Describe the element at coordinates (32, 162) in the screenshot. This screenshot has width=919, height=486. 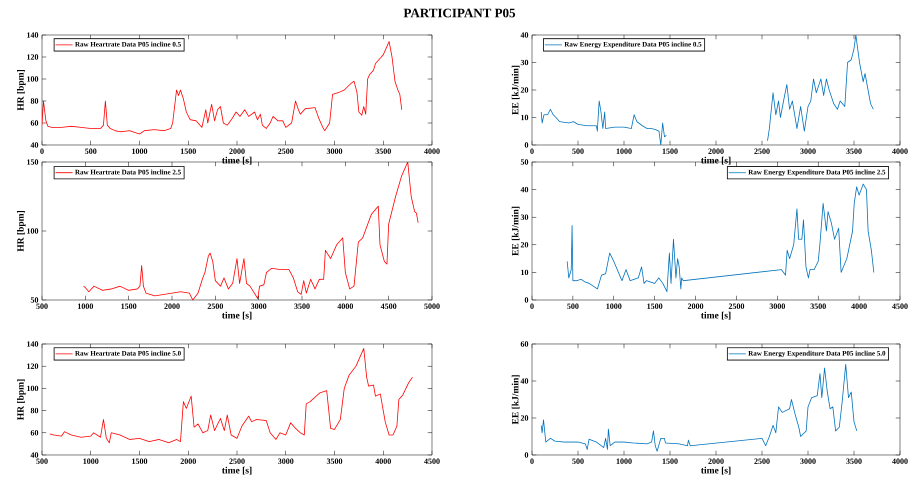
I see `y-tick-label: 150` at that location.